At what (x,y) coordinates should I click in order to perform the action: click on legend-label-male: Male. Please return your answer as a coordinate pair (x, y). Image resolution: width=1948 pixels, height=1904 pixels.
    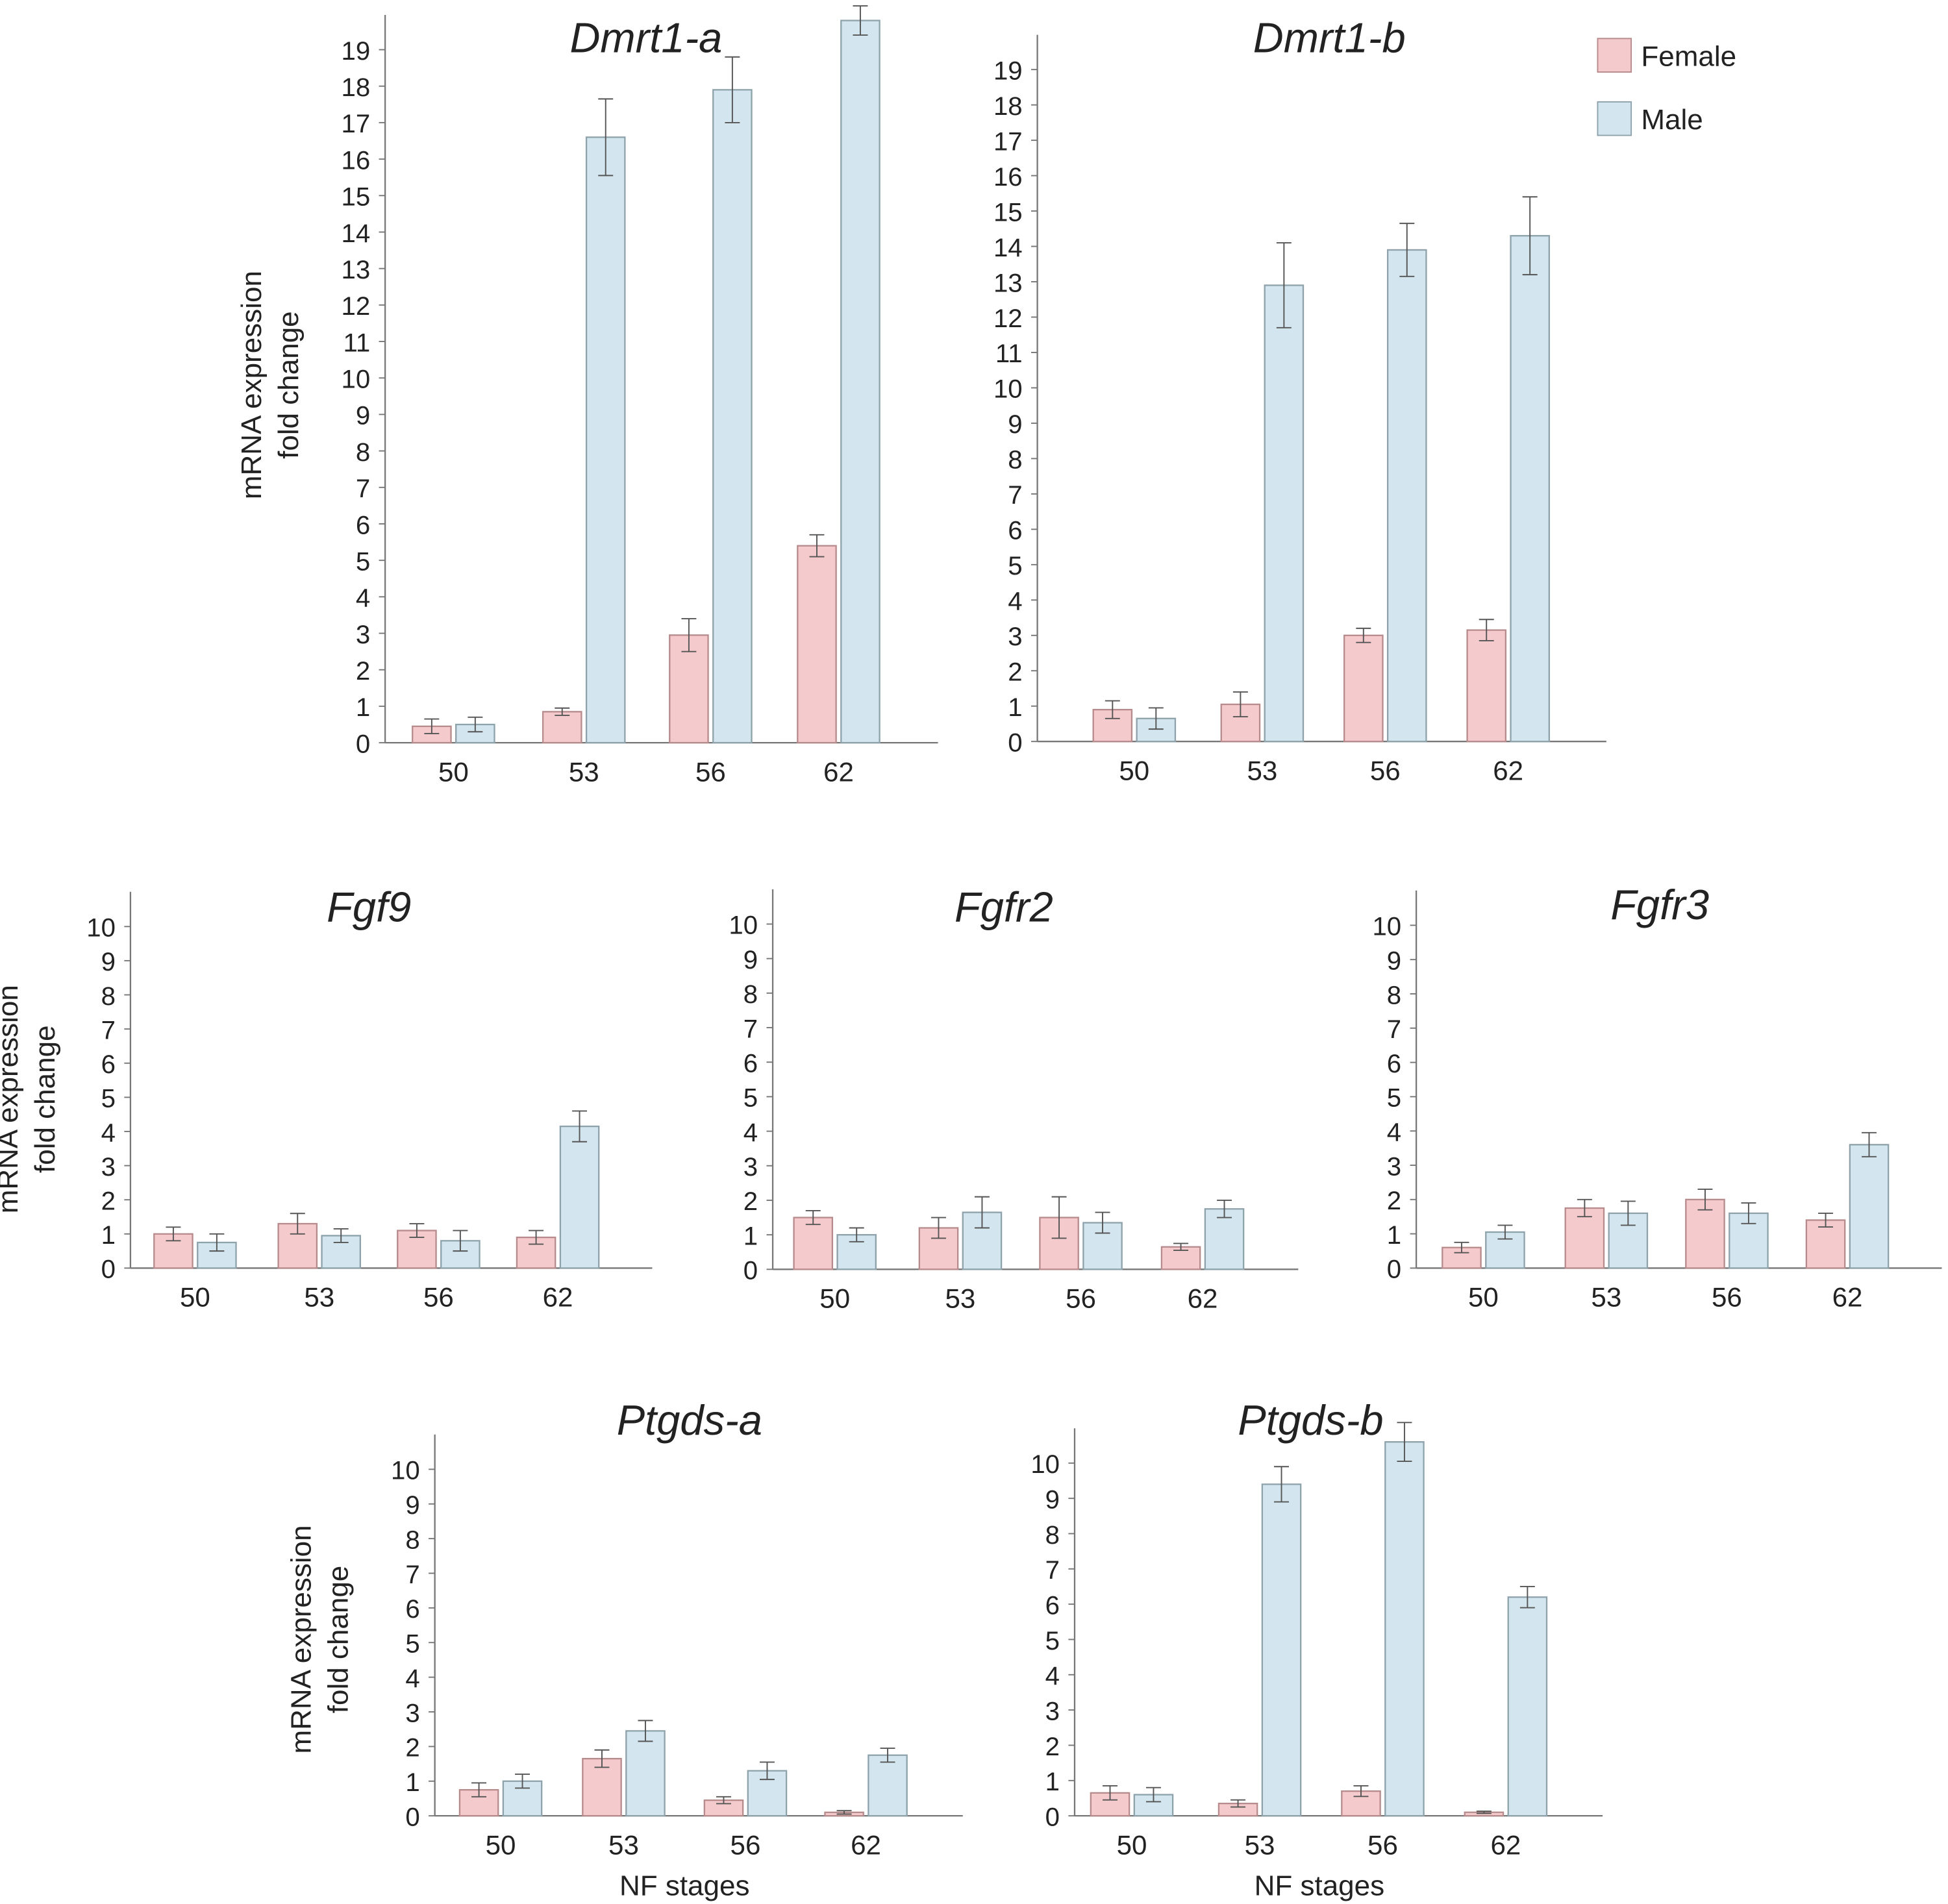
    Looking at the image, I should click on (1672, 120).